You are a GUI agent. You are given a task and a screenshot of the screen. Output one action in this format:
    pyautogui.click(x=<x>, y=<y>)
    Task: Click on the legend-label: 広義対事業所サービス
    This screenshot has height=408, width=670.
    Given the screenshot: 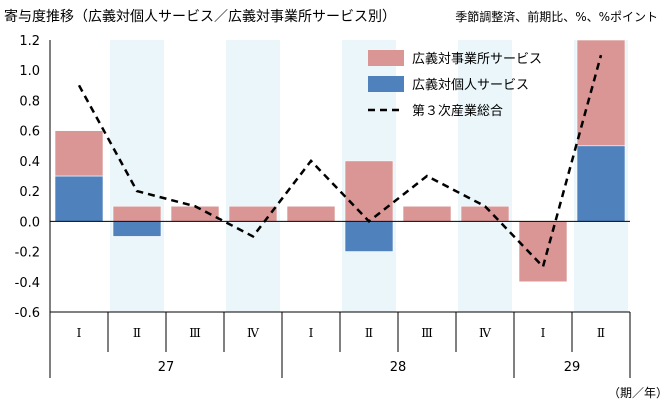 What is the action you would take?
    pyautogui.click(x=477, y=59)
    